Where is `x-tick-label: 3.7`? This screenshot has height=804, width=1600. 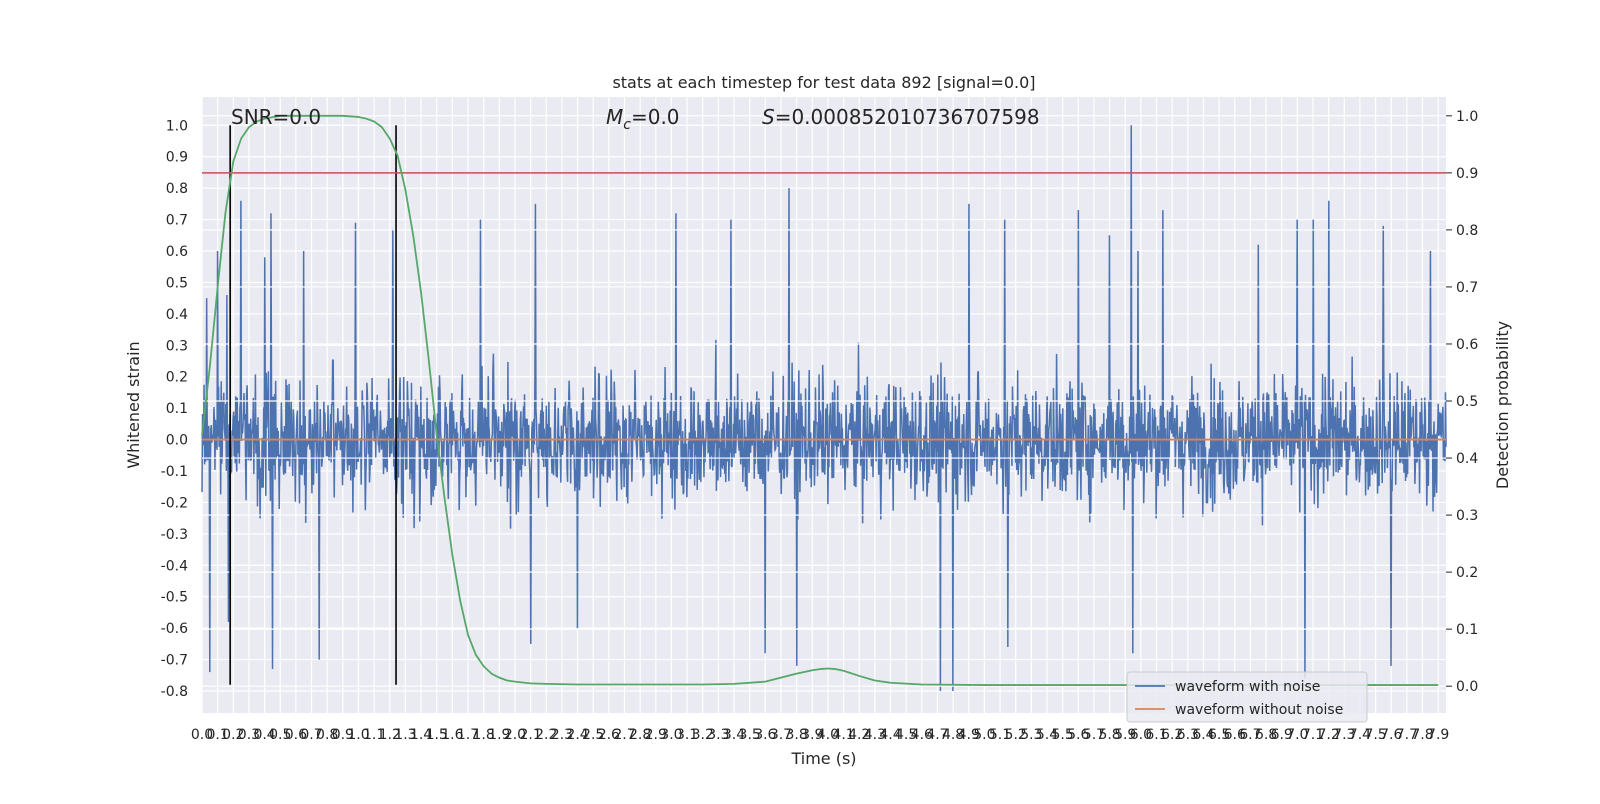 x-tick-label: 3.7 is located at coordinates (781, 735).